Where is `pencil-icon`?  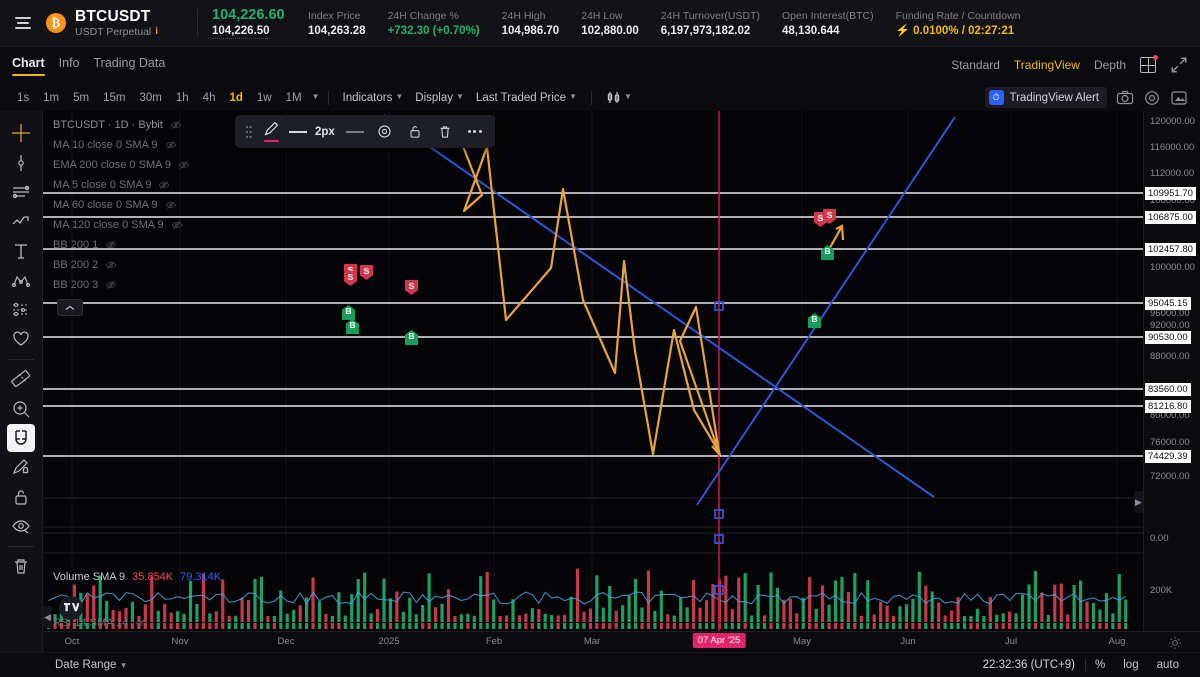
pencil-icon is located at coordinates (271, 132).